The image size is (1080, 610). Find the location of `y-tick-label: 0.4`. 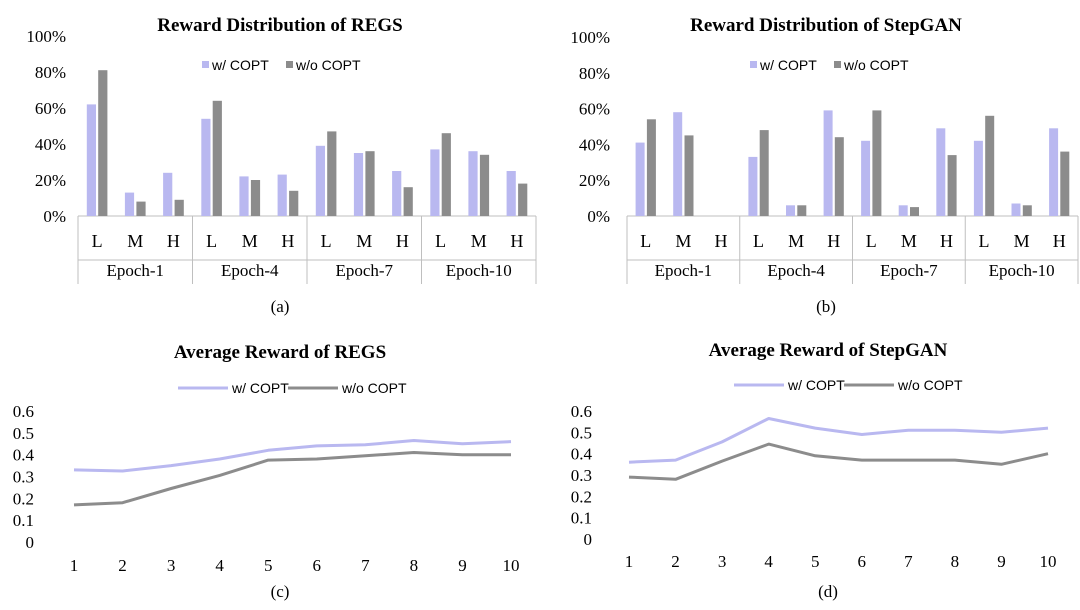

y-tick-label: 0.4 is located at coordinates (582, 454).